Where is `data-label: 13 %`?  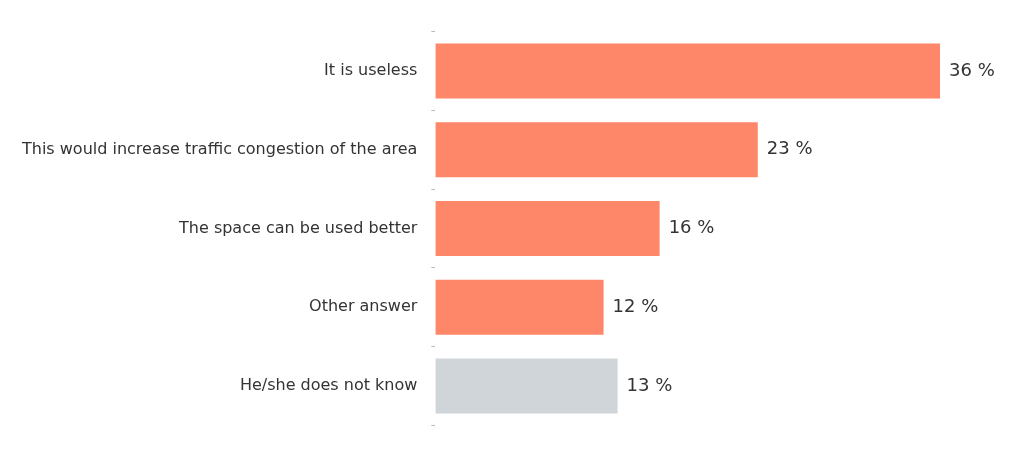
data-label: 13 % is located at coordinates (649, 384).